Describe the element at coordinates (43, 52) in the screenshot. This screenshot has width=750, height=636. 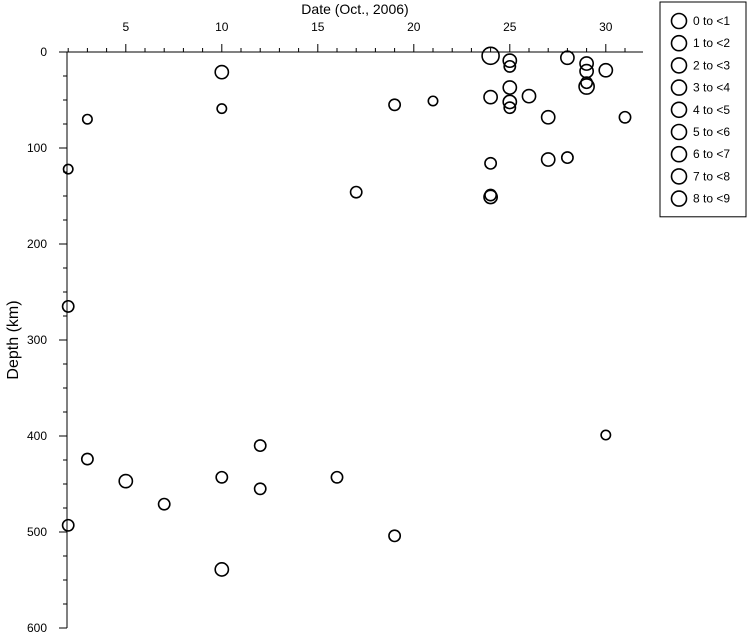
I see `y-tick-label: 0` at that location.